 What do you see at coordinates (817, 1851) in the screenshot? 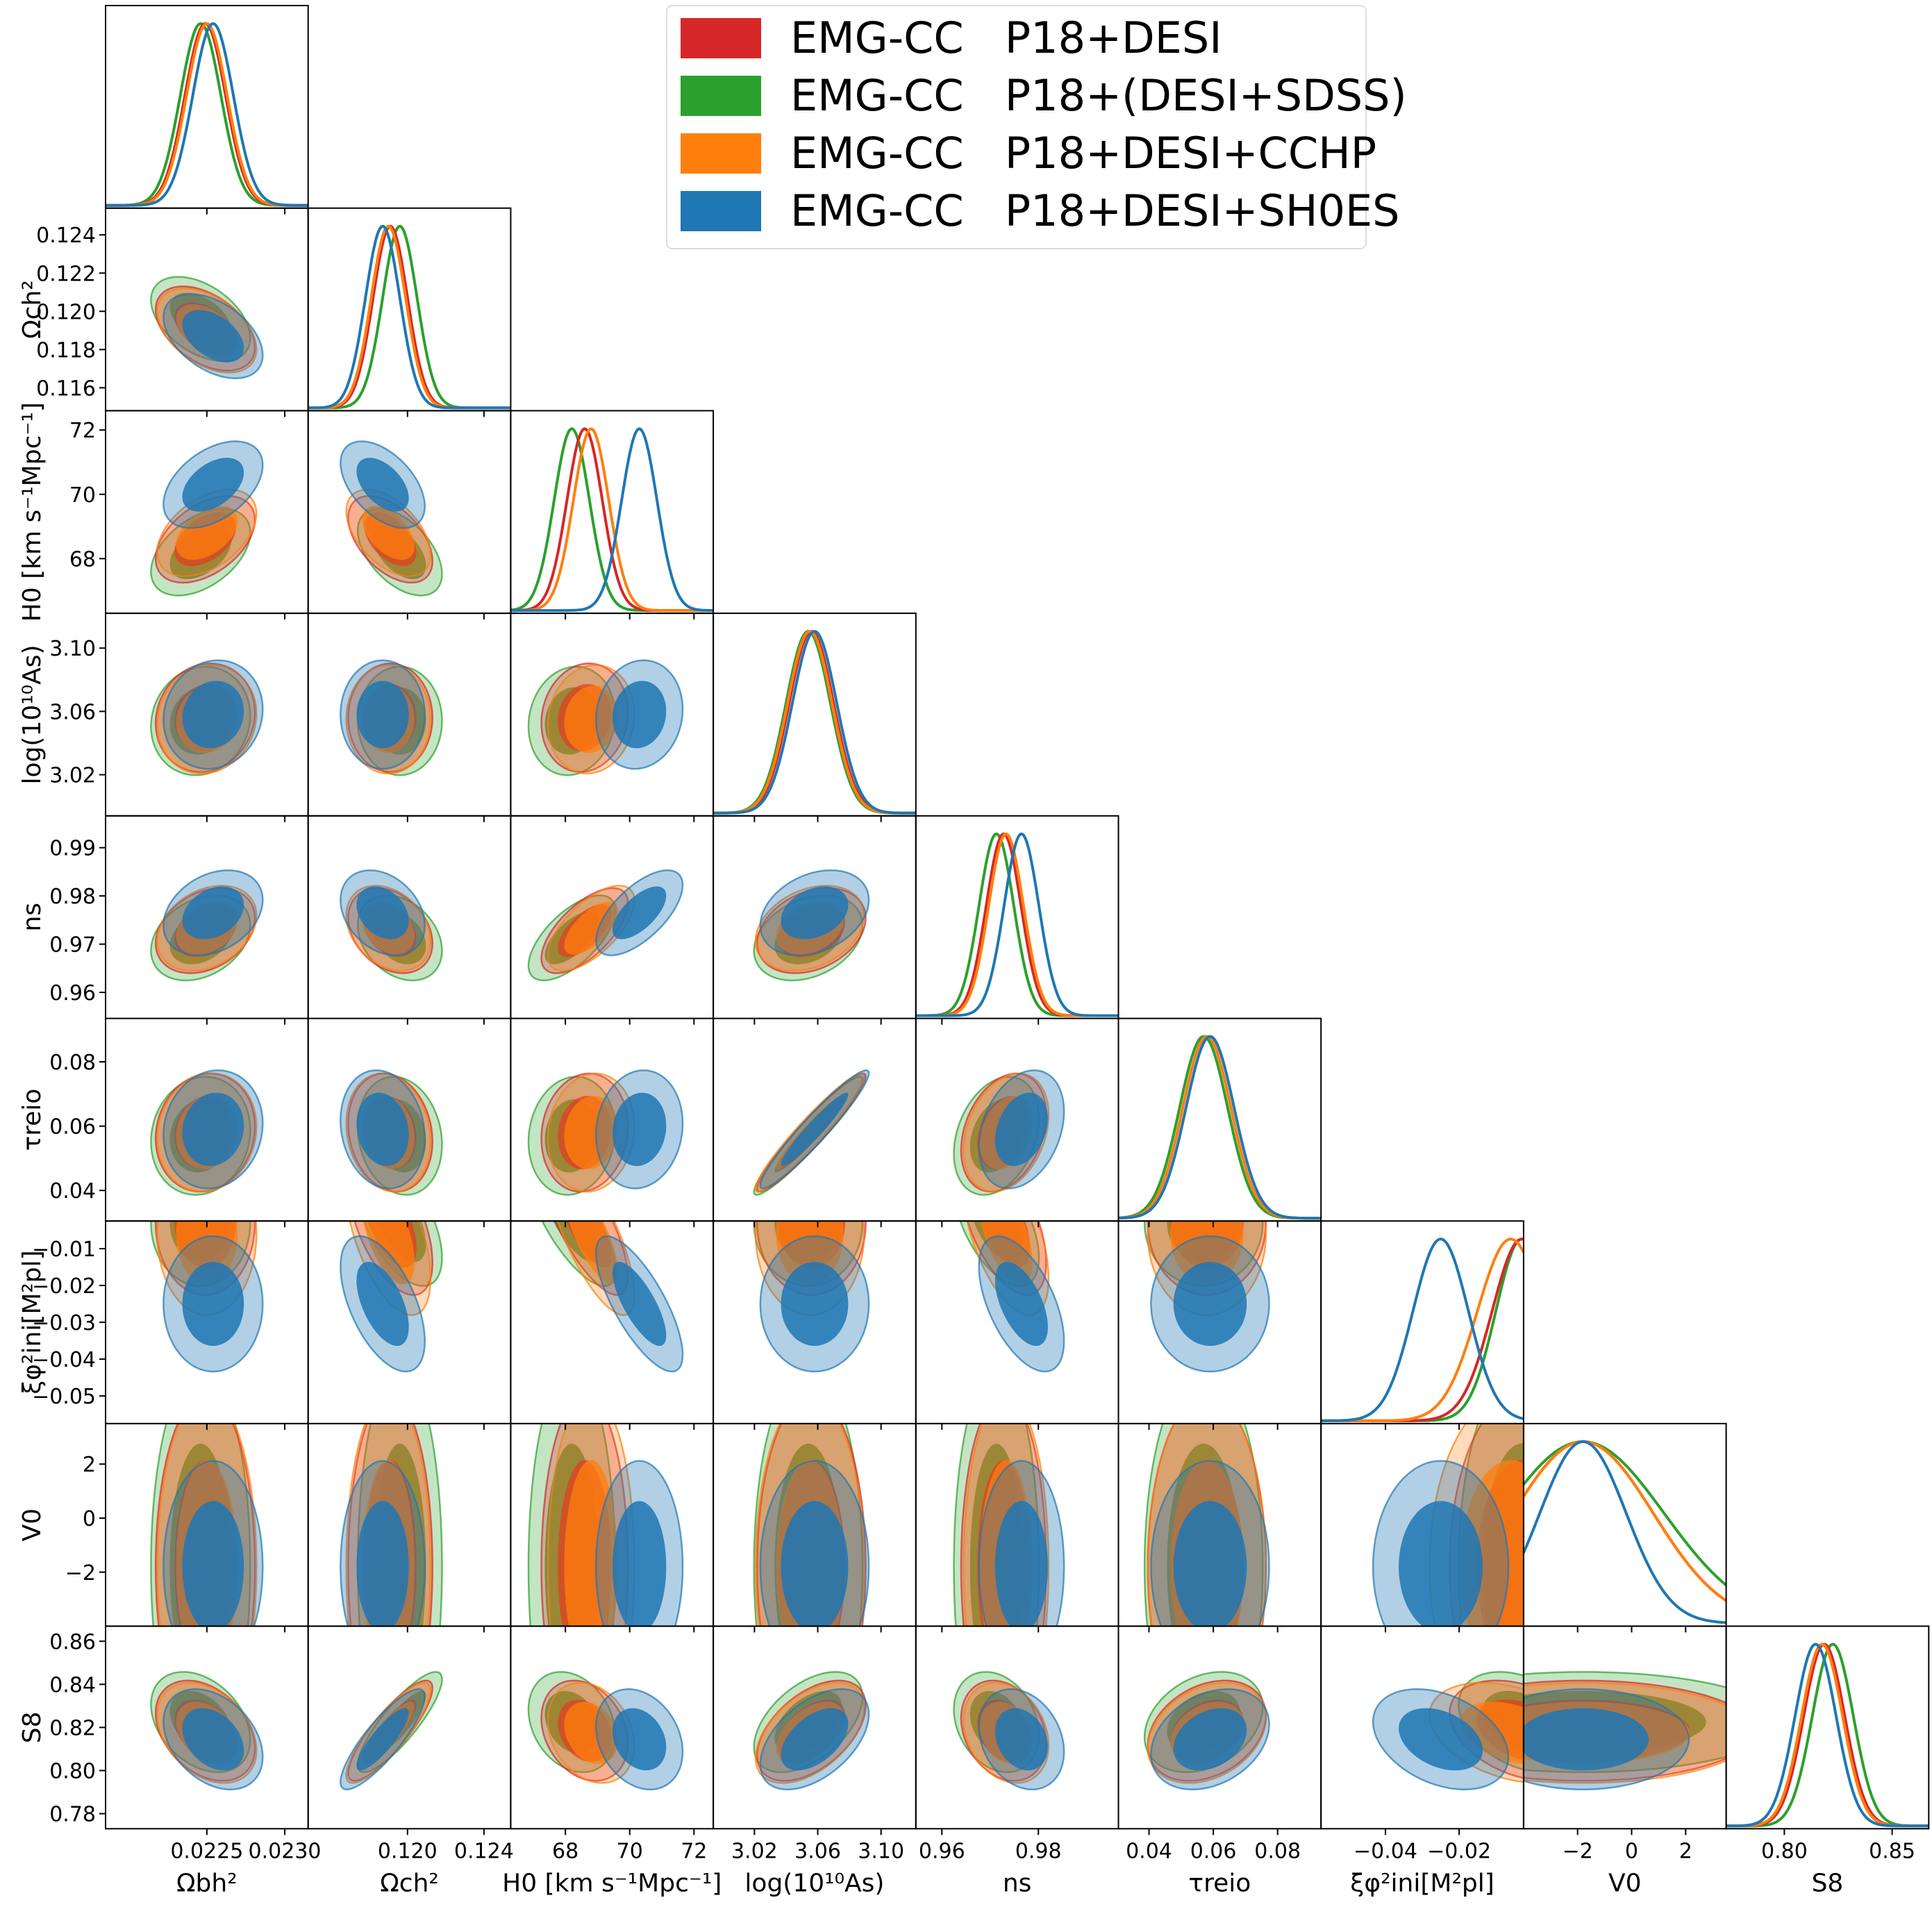
I see `x-tick-label-logAs: 3.06` at bounding box center [817, 1851].